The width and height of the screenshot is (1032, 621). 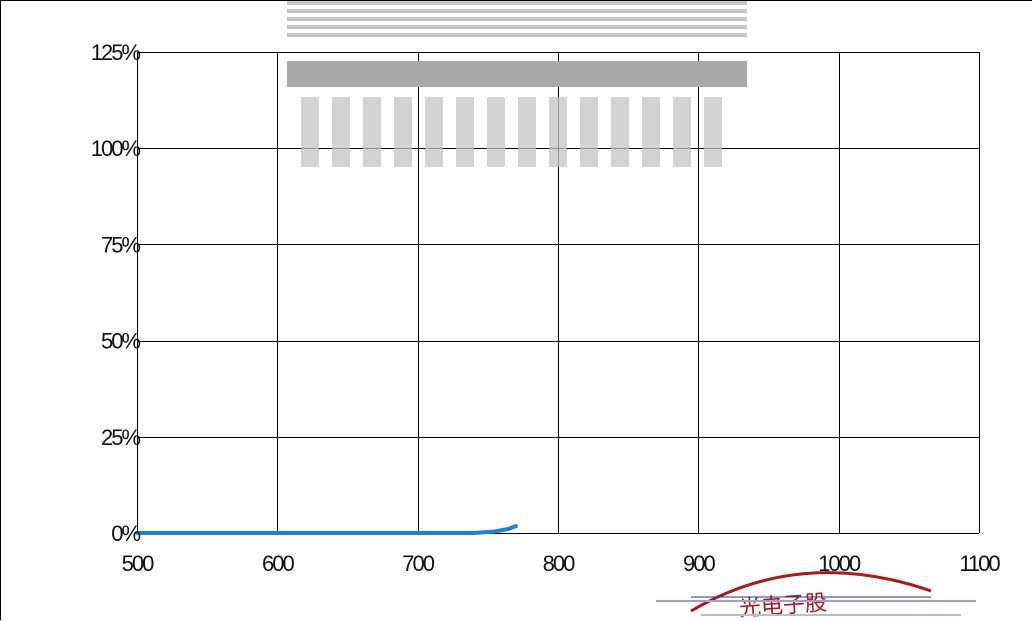 I want to click on stamp-text: 光电子股, so click(x=783, y=606).